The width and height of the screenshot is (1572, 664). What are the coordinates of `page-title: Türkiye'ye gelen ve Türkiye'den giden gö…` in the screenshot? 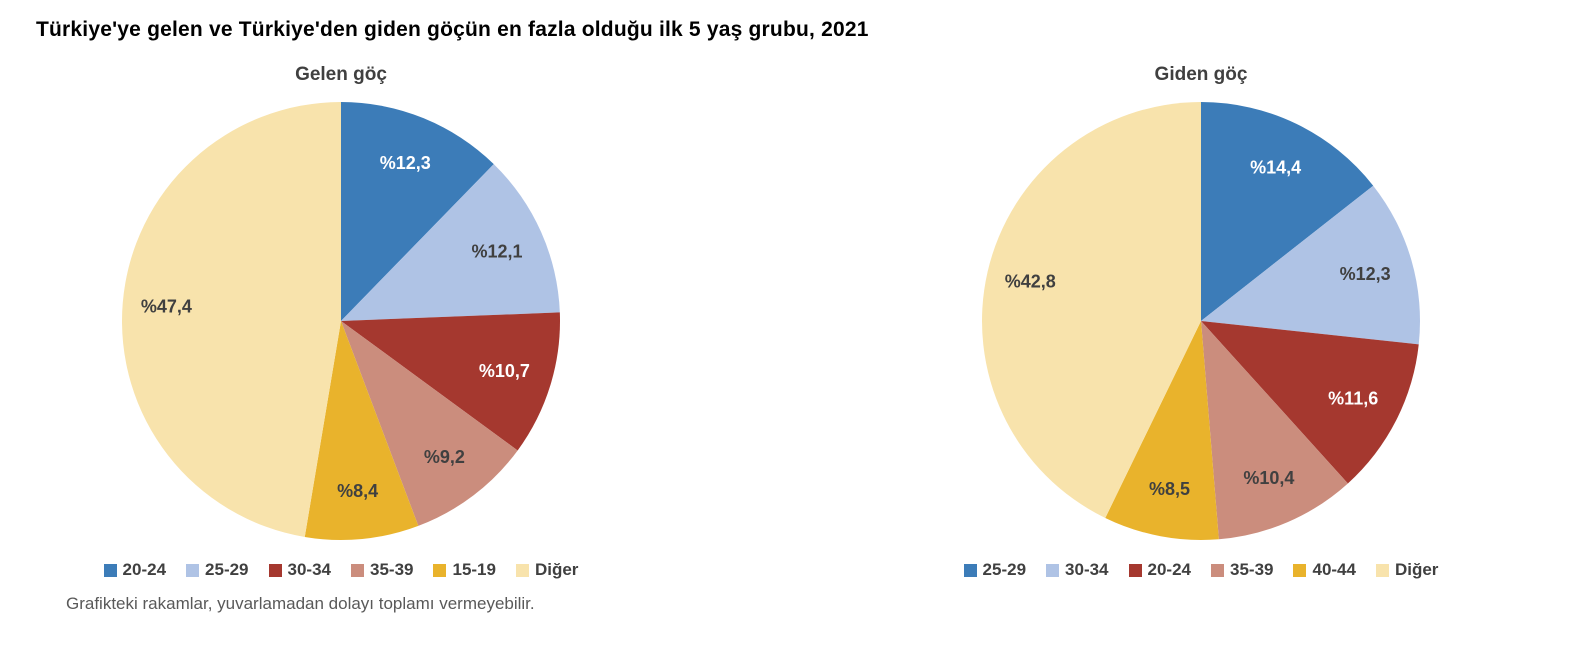 It's located at (452, 29).